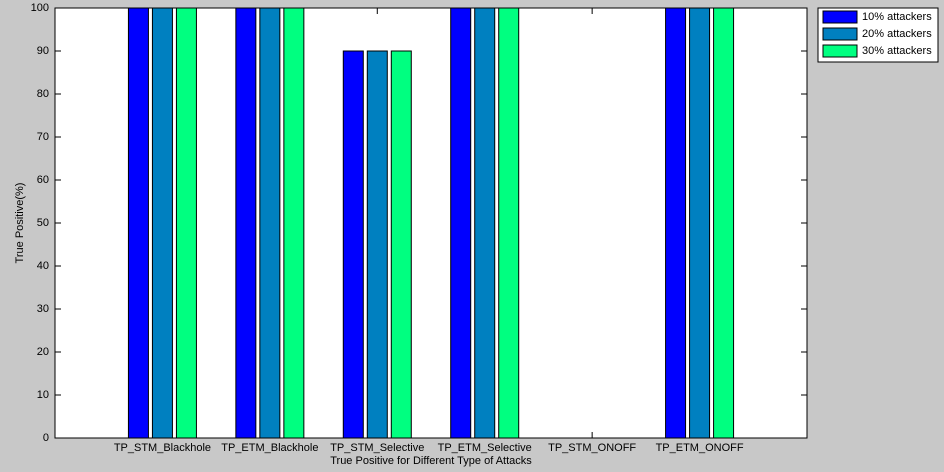 Image resolution: width=944 pixels, height=472 pixels. Describe the element at coordinates (43, 180) in the screenshot. I see `y-tick-label: 60` at that location.